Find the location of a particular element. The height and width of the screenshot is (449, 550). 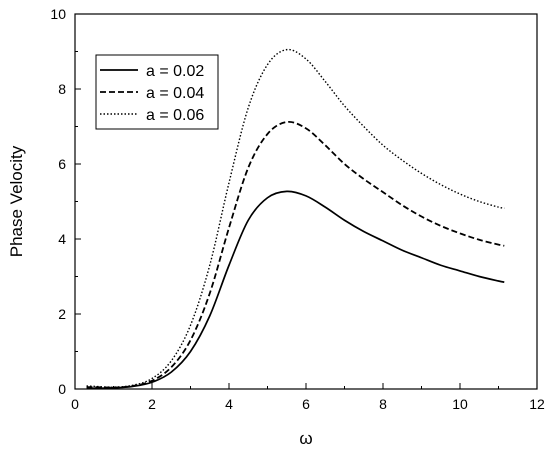

x-axis-ticks: 0 2 4 6 8 10 12 is located at coordinates (308, 397).